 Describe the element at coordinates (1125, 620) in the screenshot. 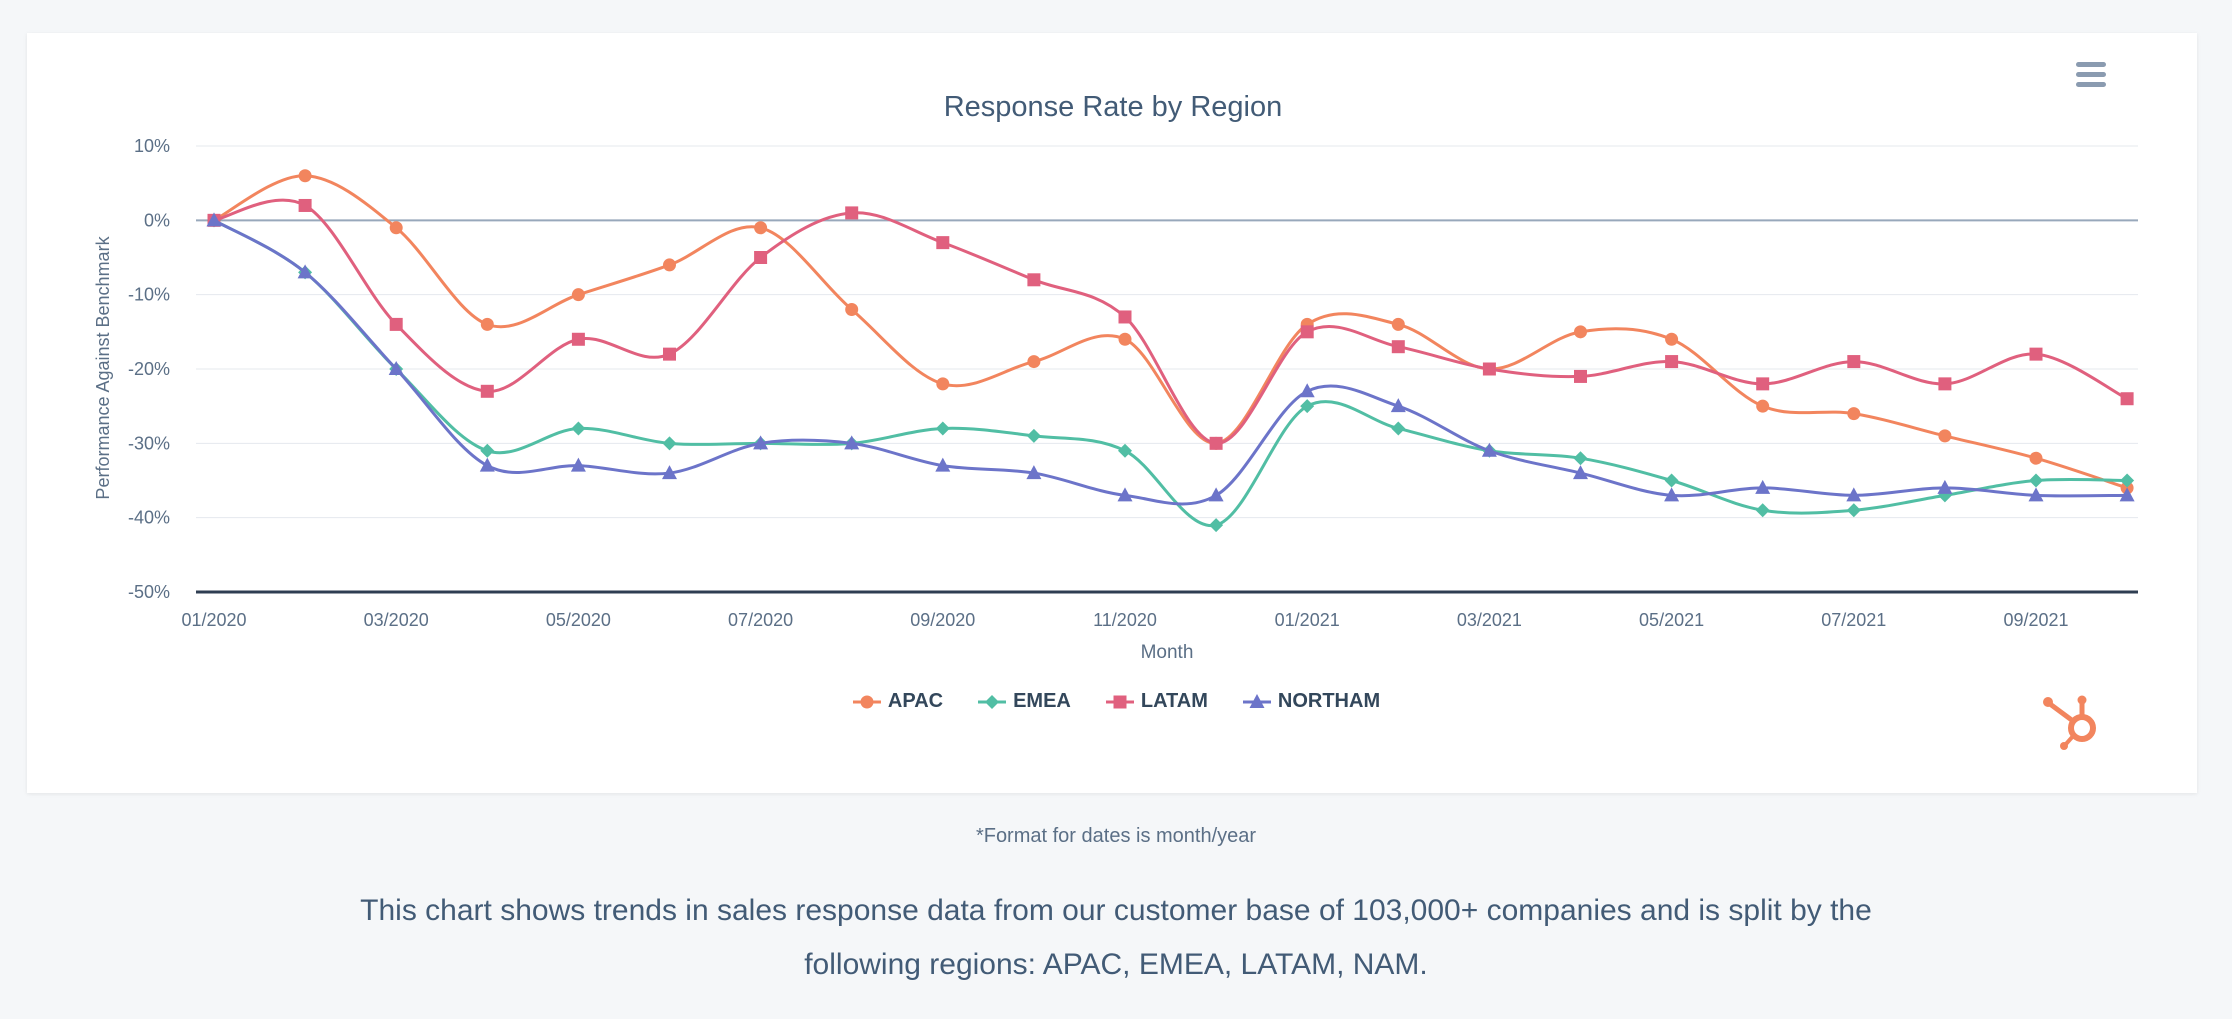

I see `x-tick-label: 11/2020` at that location.